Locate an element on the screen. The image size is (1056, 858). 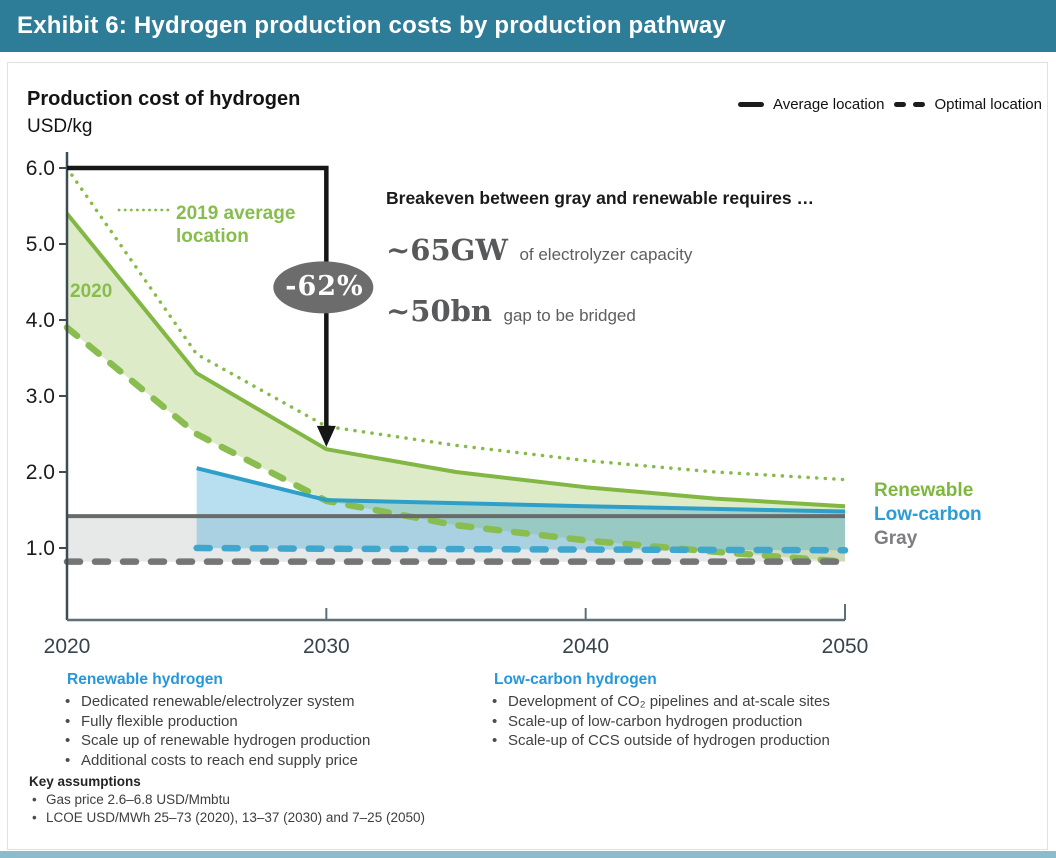
annotation-2020: 2020 is located at coordinates (91, 291).